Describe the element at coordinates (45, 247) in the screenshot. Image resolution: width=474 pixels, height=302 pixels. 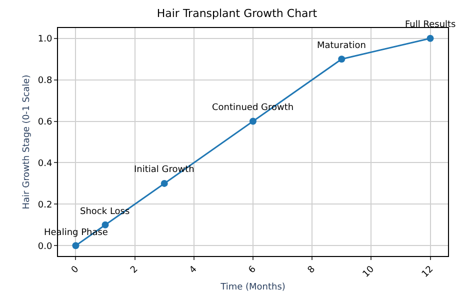
I see `y-tick-label: 0.0` at that location.